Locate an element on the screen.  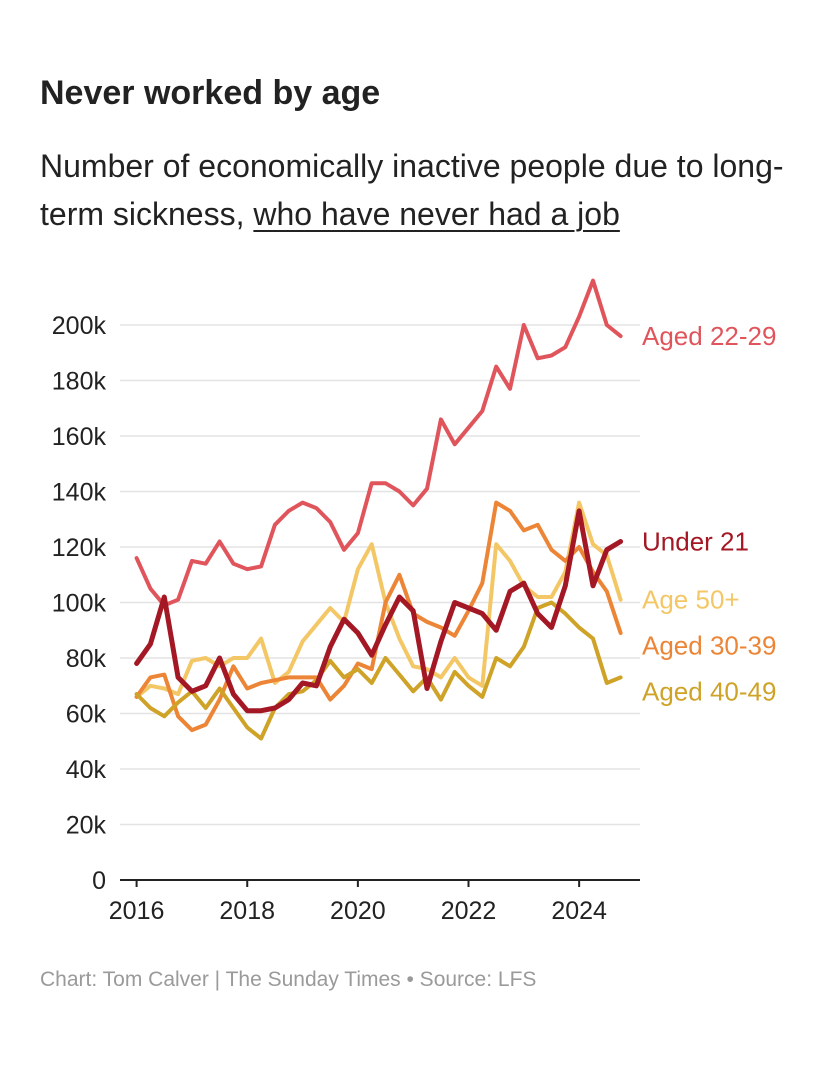
y-axis: 0 20k 40k 60k 80k 100k 120k 140k 160k 180k 200k is located at coordinates (79, 603).